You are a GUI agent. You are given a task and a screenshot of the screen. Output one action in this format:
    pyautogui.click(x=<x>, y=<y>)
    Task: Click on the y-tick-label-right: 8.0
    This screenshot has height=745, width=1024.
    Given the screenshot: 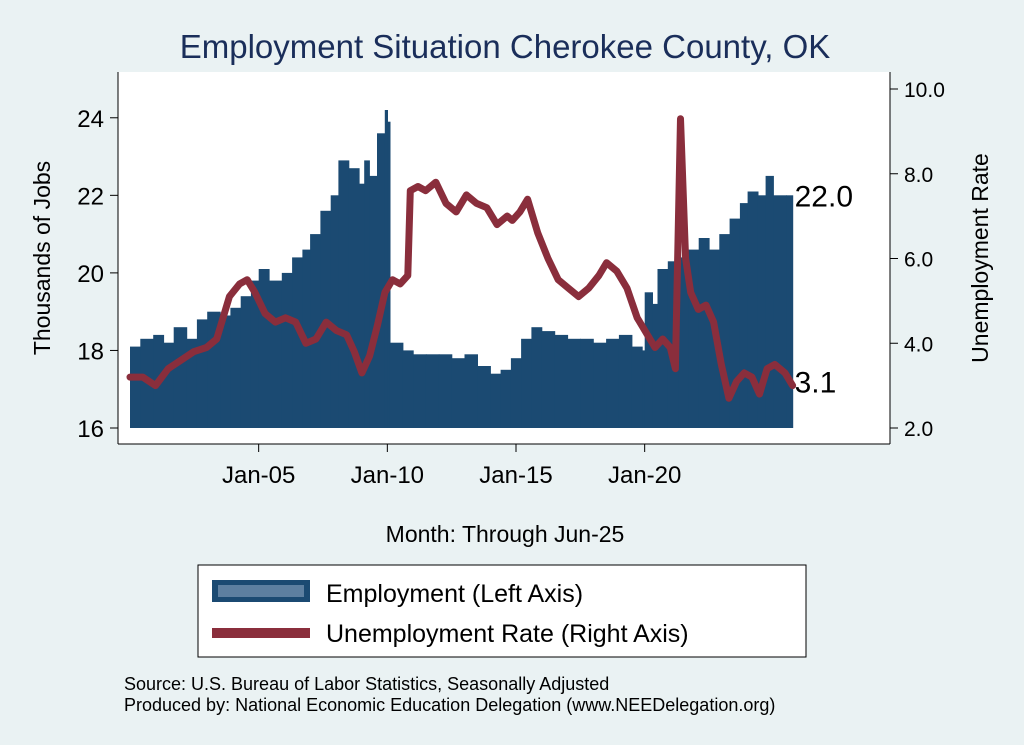 What is the action you would take?
    pyautogui.click(x=918, y=175)
    